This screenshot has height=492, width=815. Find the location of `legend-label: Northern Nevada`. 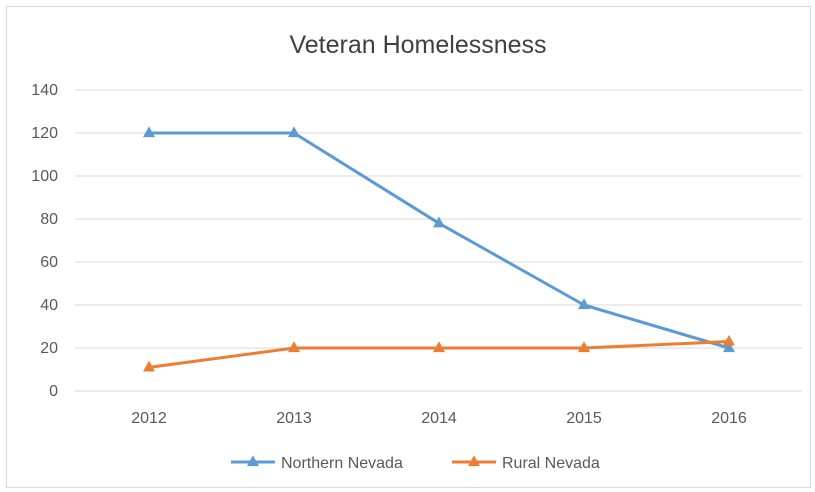

legend-label: Northern Nevada is located at coordinates (342, 463).